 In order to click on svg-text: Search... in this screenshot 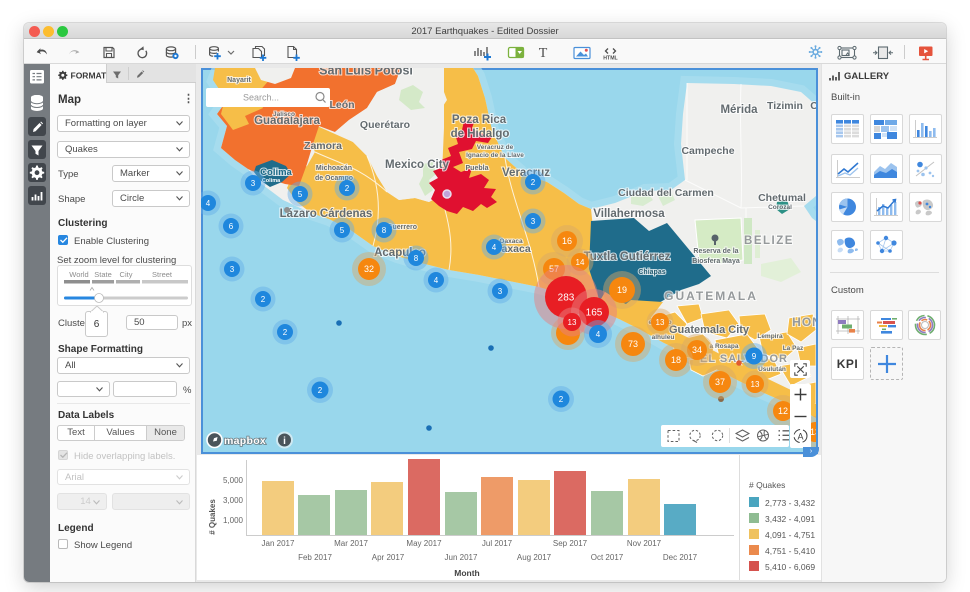, I will do `click(261, 98)`.